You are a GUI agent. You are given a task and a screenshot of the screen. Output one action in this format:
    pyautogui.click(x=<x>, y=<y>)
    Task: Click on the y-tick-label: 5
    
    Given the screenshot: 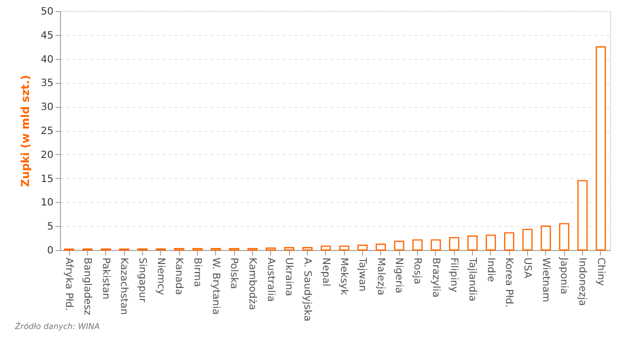 What is the action you would take?
    pyautogui.click(x=50, y=227)
    